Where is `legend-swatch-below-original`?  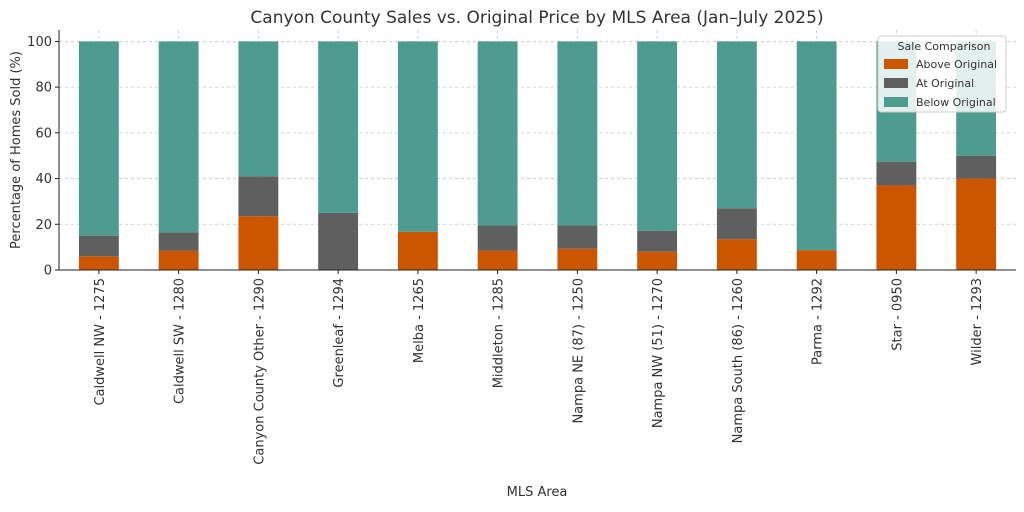 legend-swatch-below-original is located at coordinates (896, 102).